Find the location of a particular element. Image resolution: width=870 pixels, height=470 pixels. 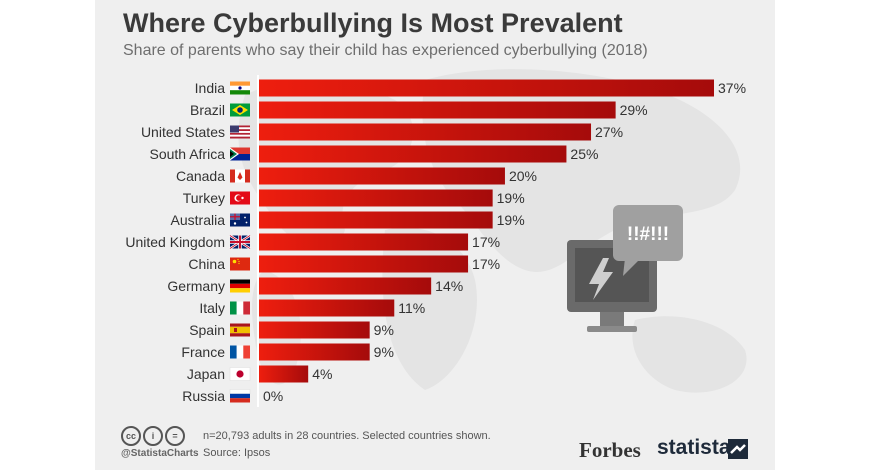

value-label: 29% is located at coordinates (634, 110).